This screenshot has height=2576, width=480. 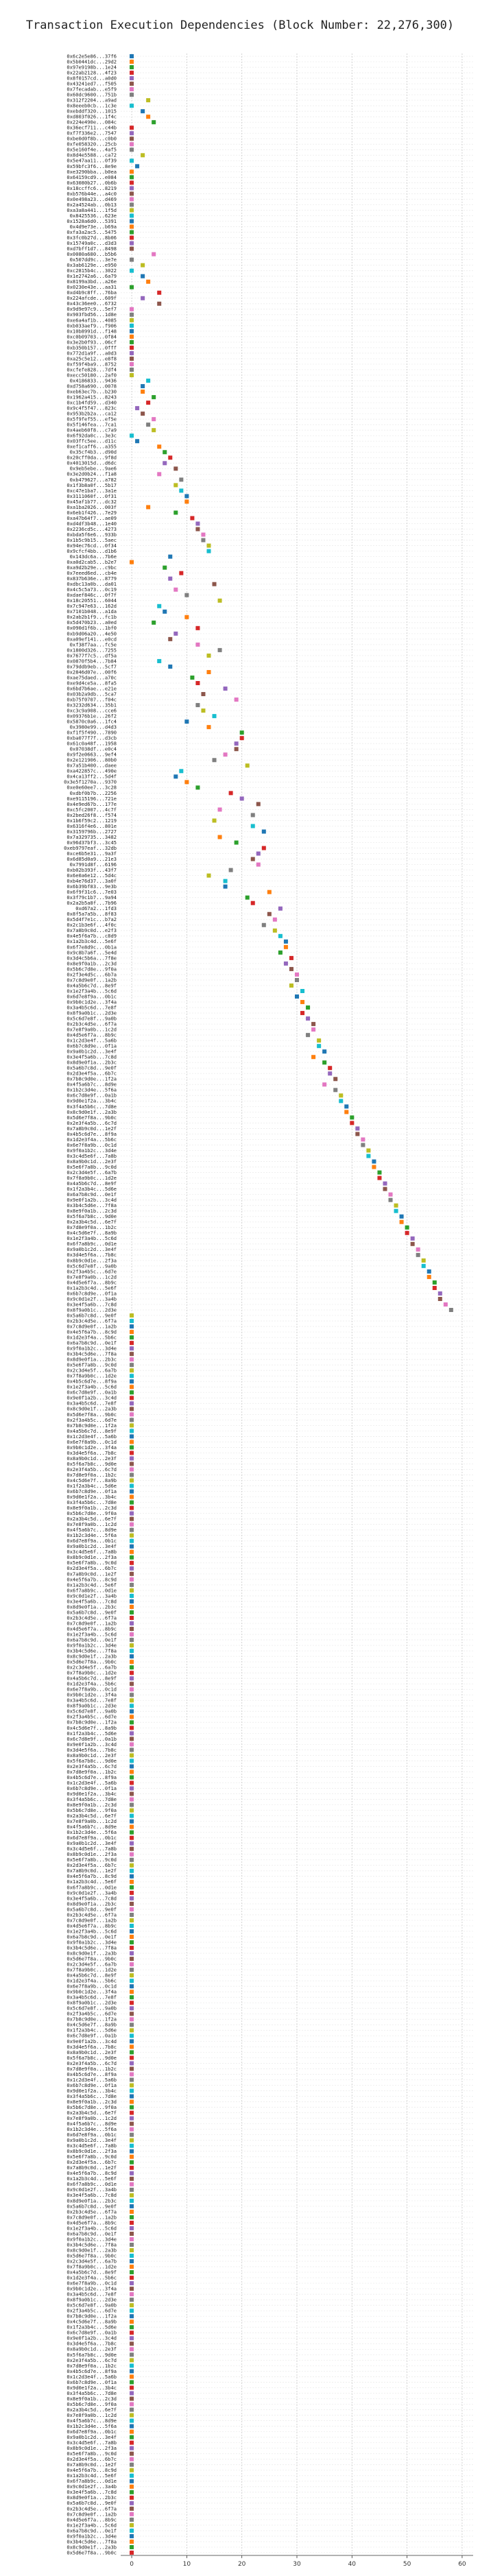 What do you see at coordinates (92, 1678) in the screenshot?
I see `tx-hash-label: 0x4a5b6c7d...8e9f` at bounding box center [92, 1678].